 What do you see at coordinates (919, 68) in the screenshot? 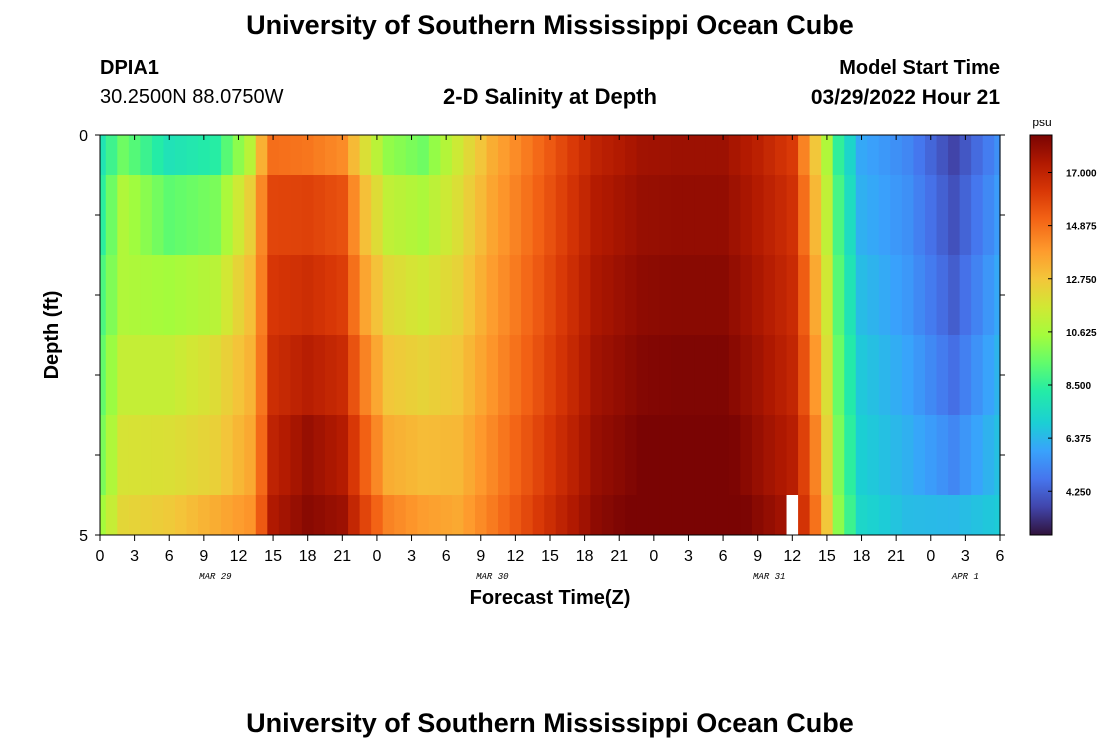
I see `model-start-label: Model Start Time` at bounding box center [919, 68].